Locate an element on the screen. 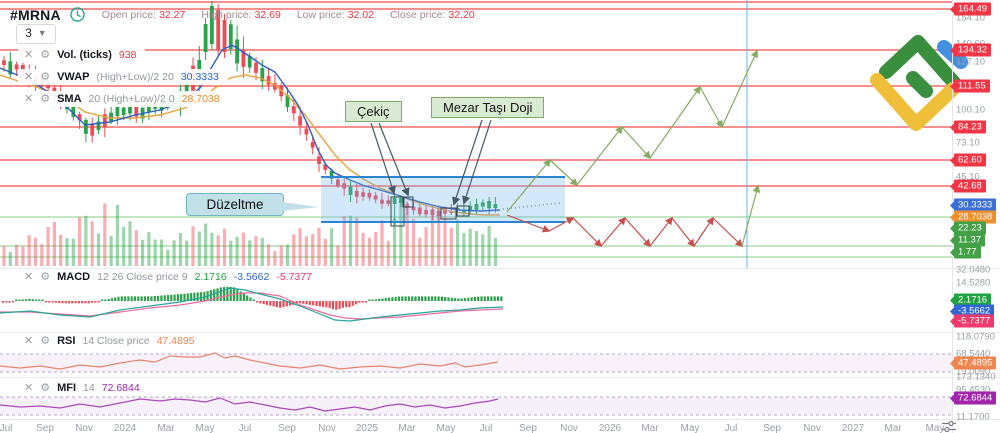  correction-callout: Düzeltme is located at coordinates (252, 204).